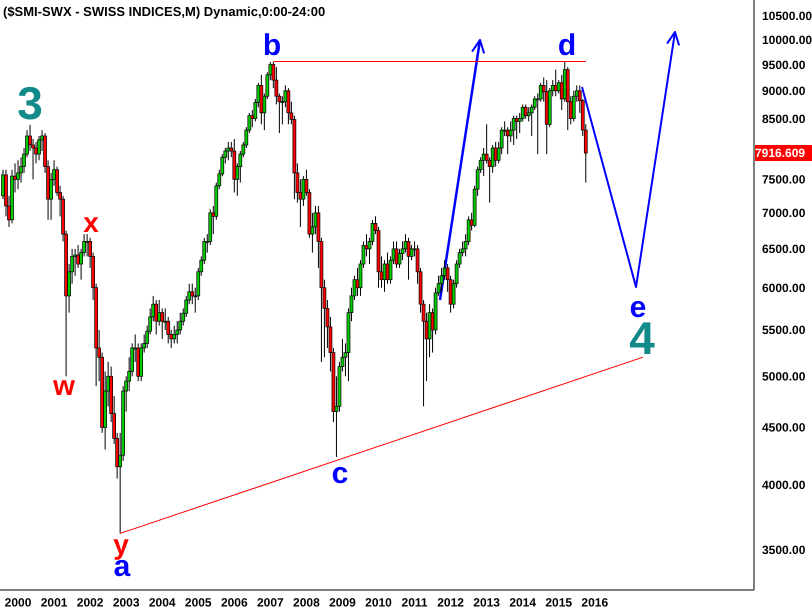  I want to click on annotation: c, so click(340, 473).